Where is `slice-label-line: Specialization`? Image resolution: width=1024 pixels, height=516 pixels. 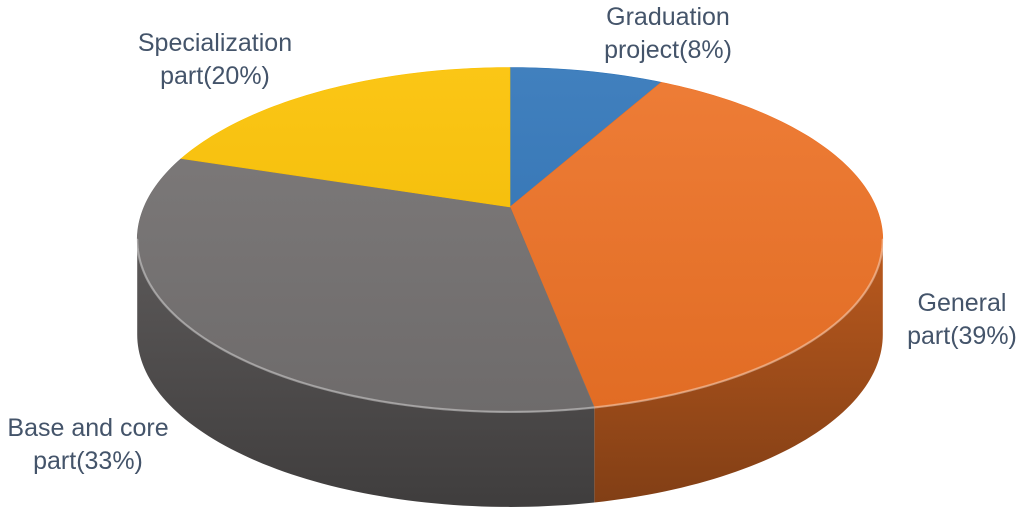
slice-label-line: Specialization is located at coordinates (215, 43).